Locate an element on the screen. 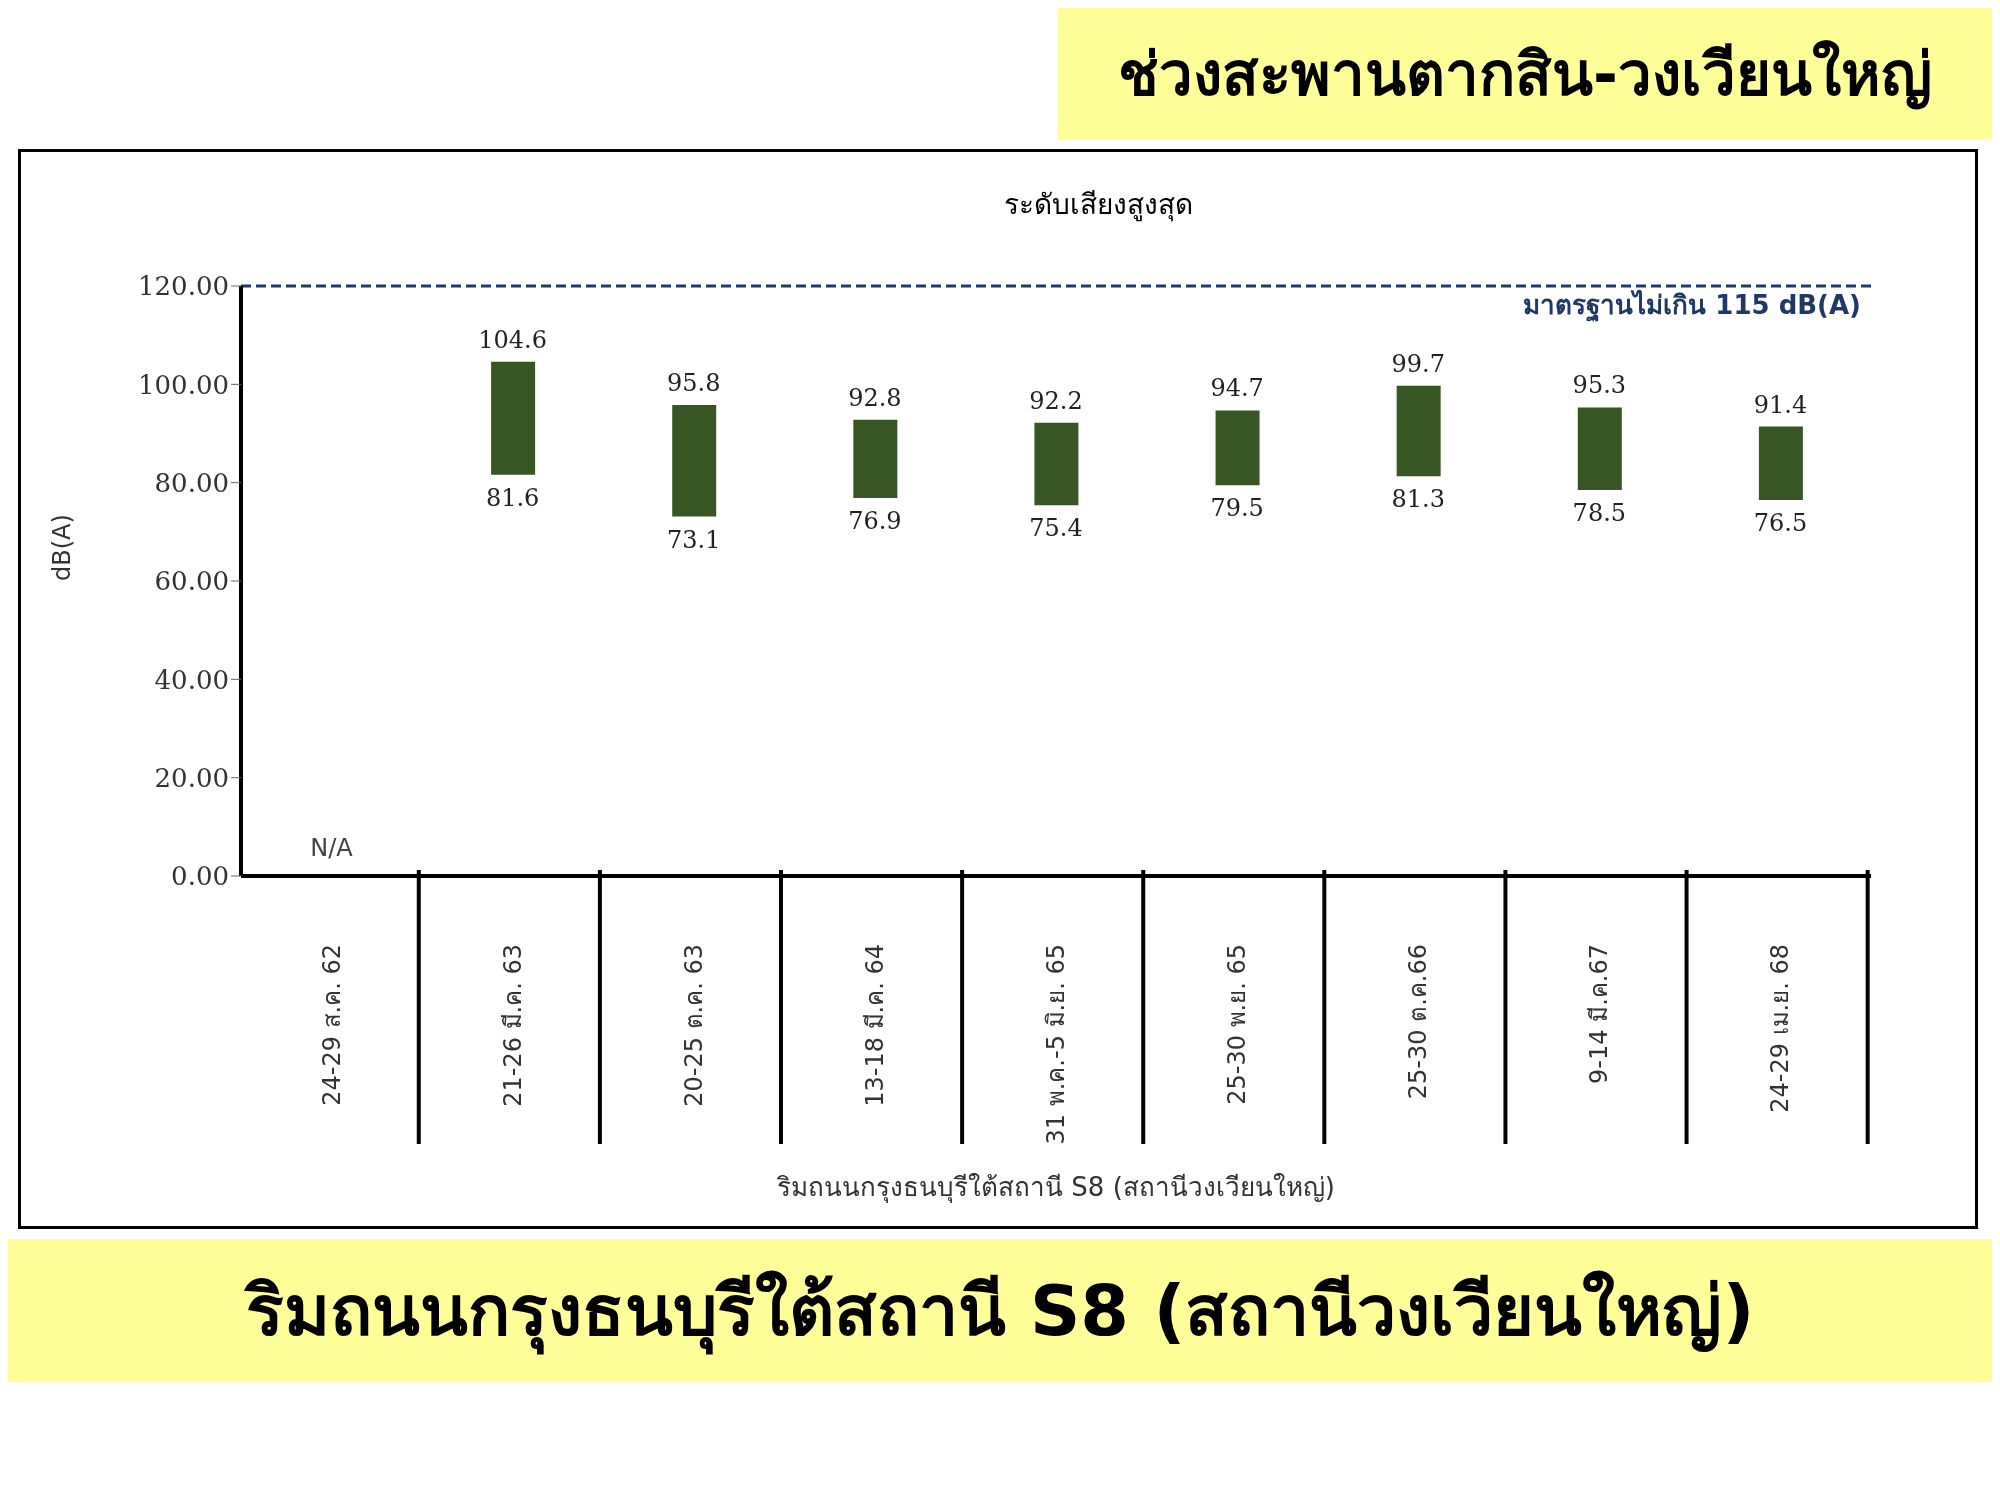 The image size is (2000, 1500). annotation: N/A is located at coordinates (332, 848).